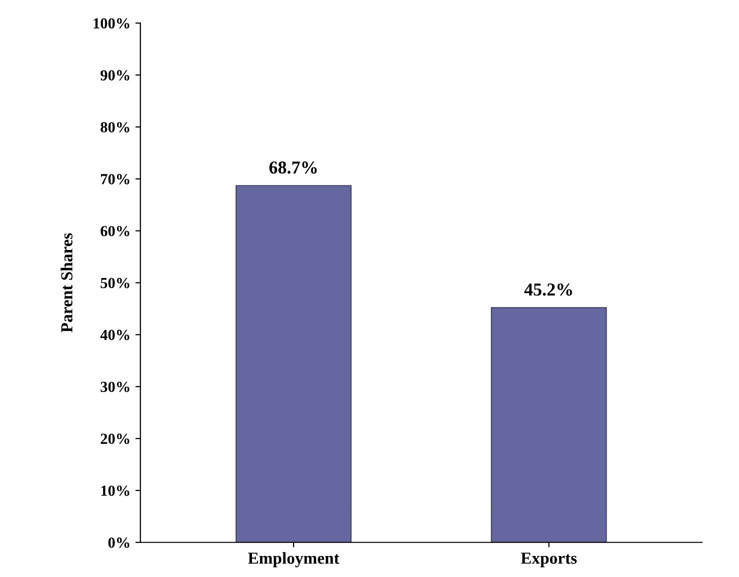  Describe the element at coordinates (115, 387) in the screenshot. I see `y-tick-label: 30%` at that location.